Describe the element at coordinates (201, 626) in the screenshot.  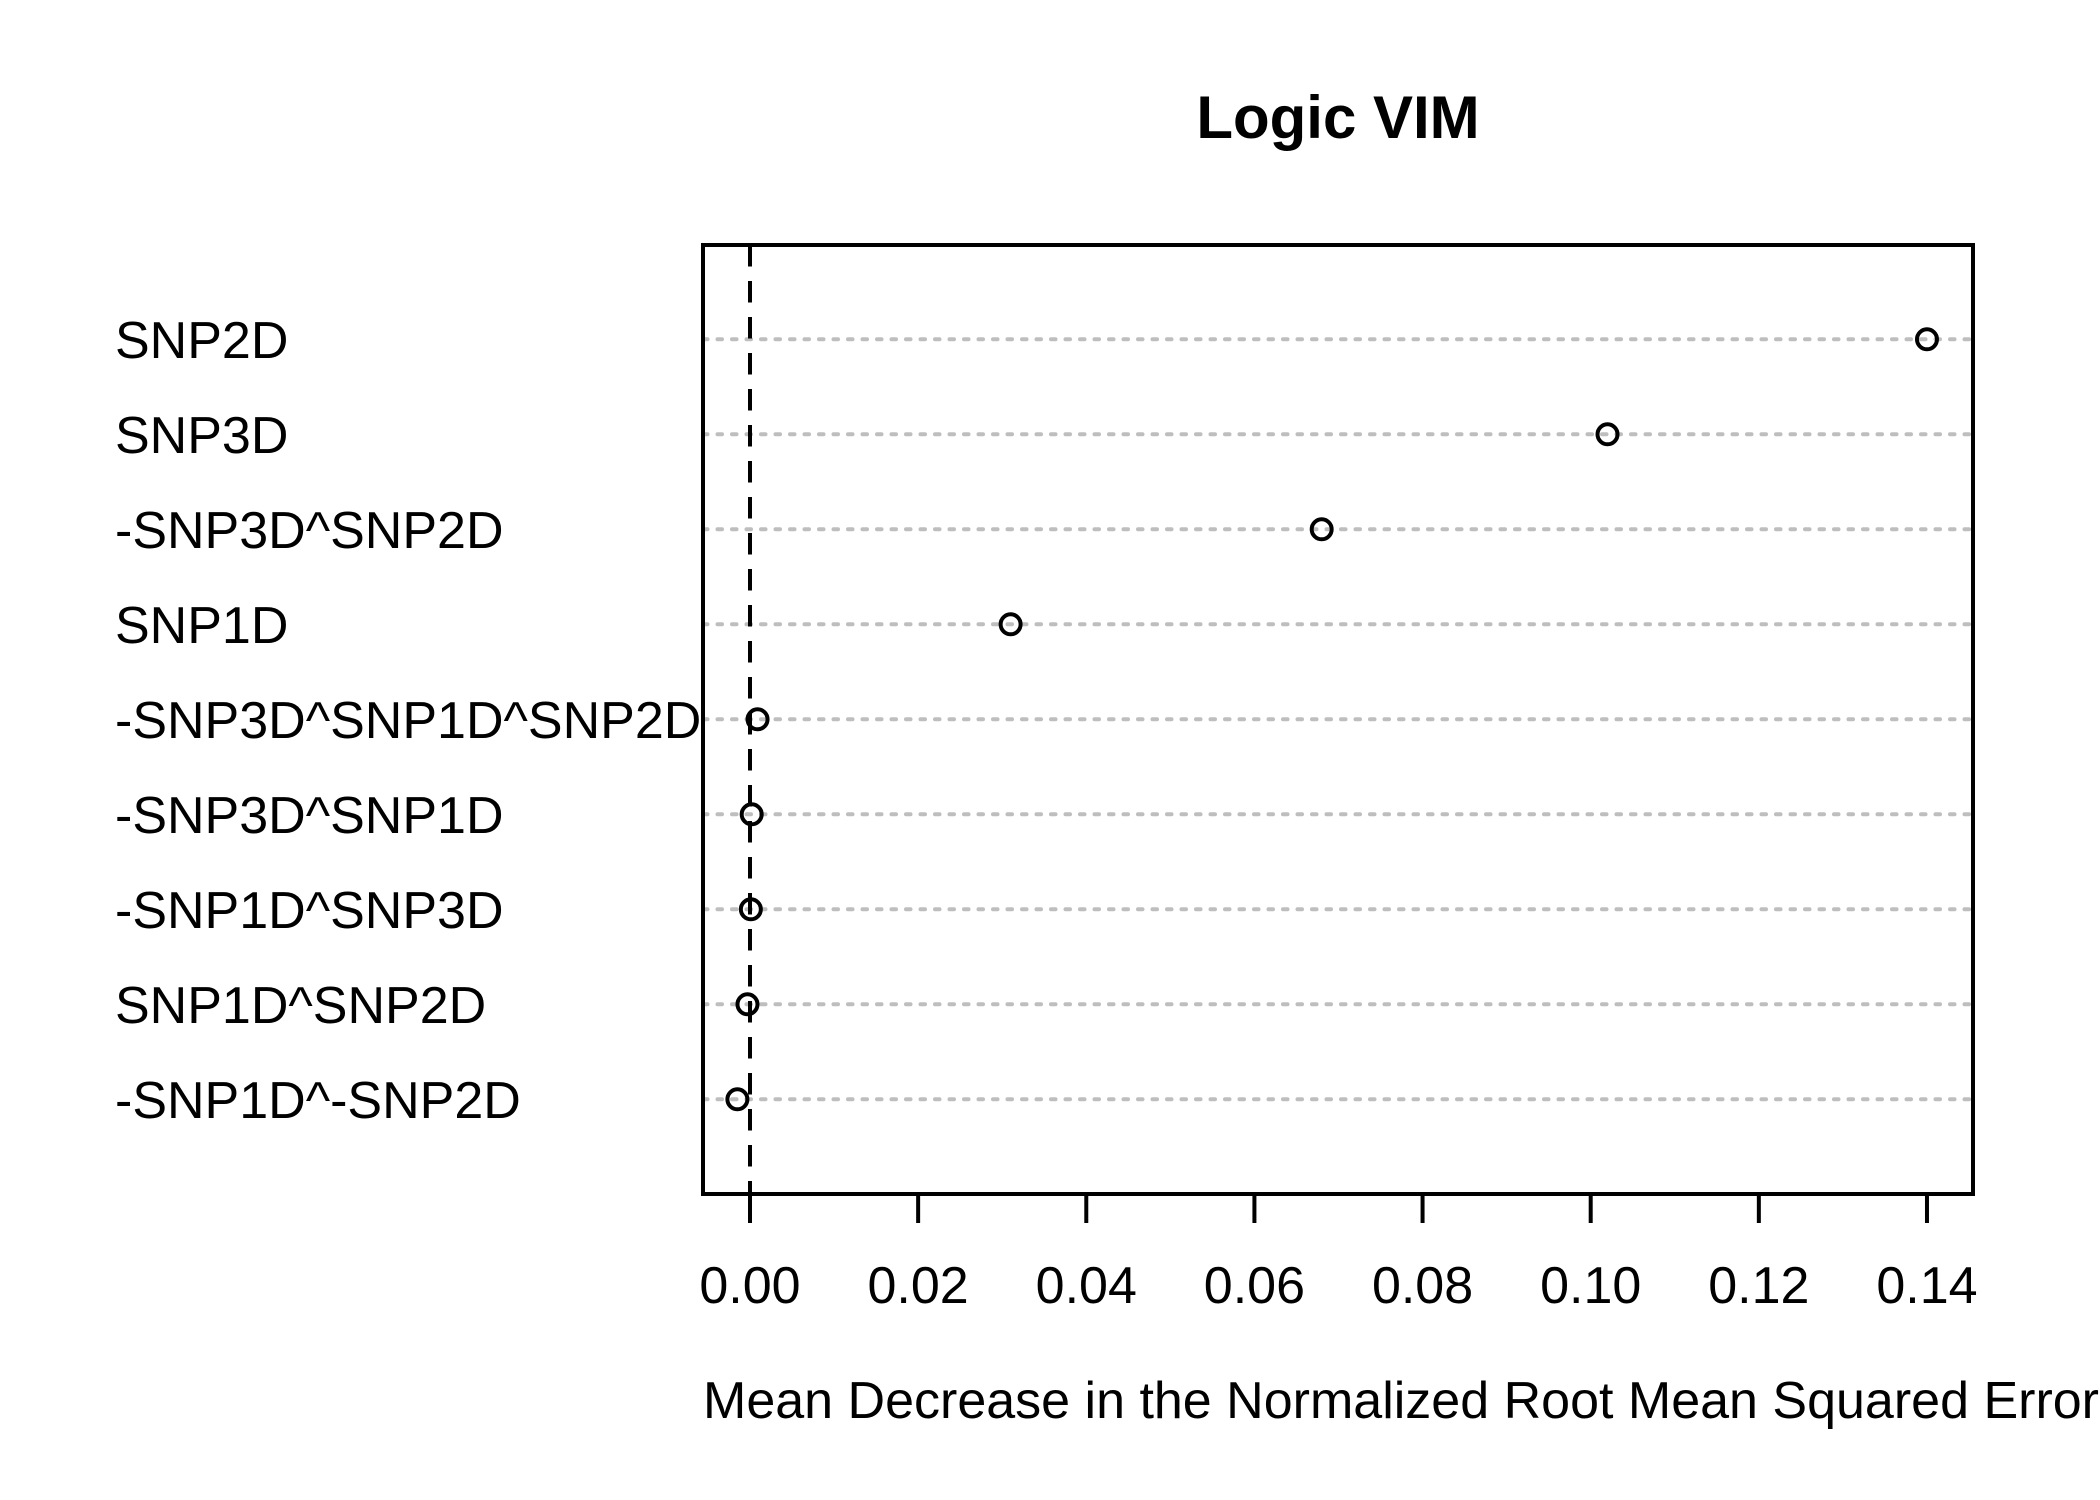
I see `y-axis-label: SNP1D` at that location.